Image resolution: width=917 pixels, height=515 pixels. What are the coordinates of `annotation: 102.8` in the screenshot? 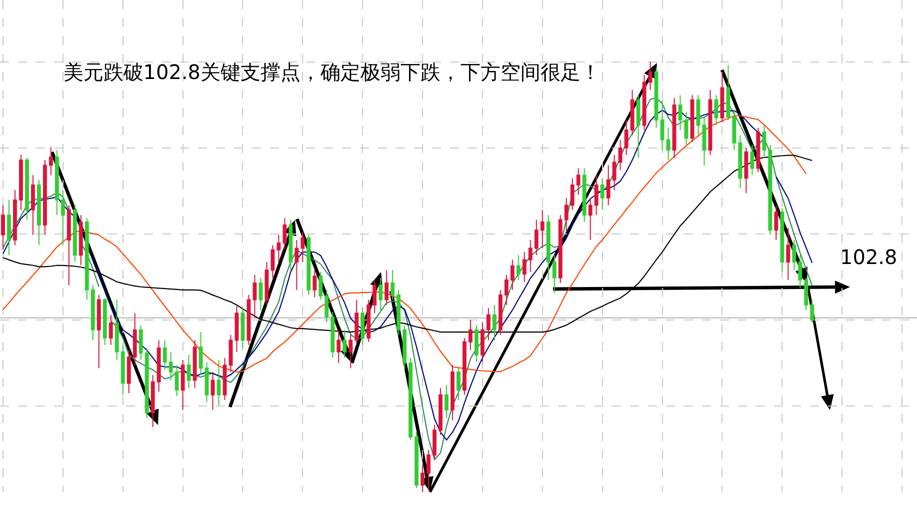 It's located at (869, 257).